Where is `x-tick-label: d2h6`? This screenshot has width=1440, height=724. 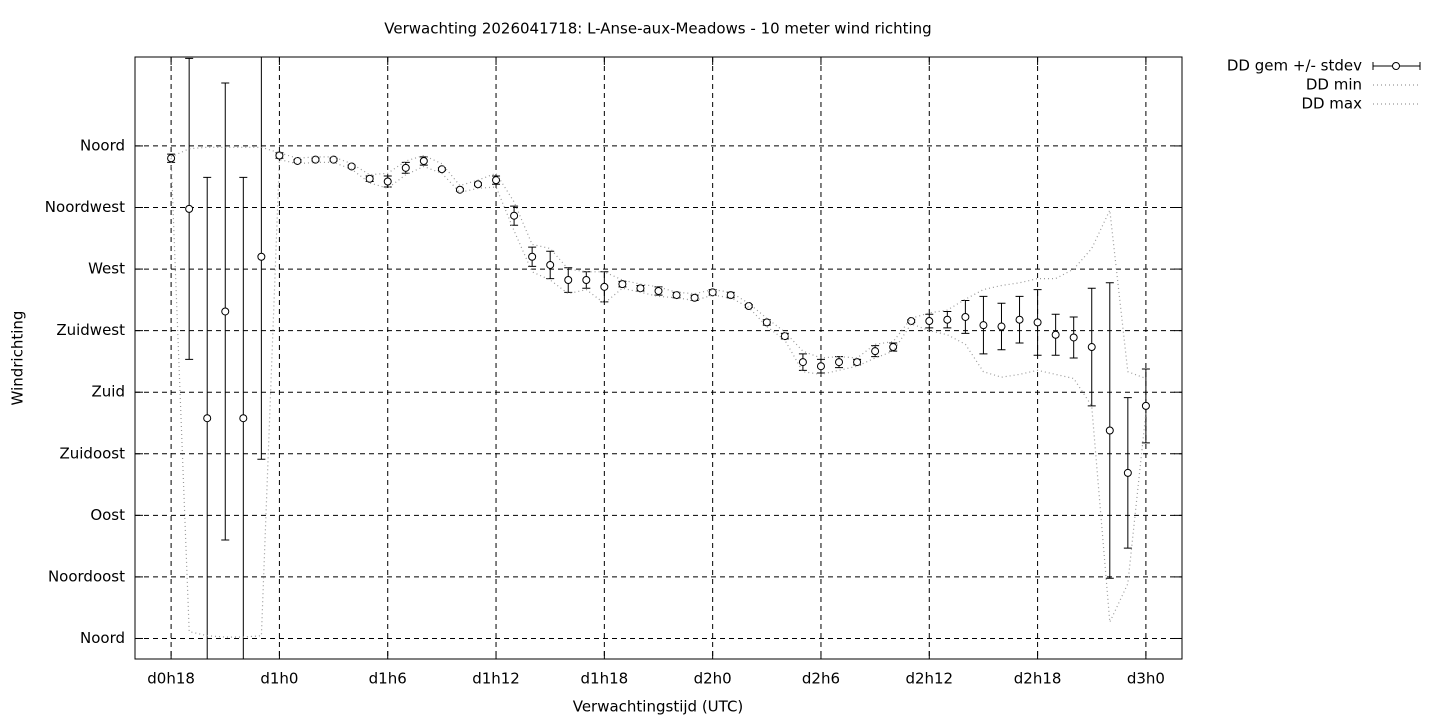 x-tick-label: d2h6 is located at coordinates (821, 679).